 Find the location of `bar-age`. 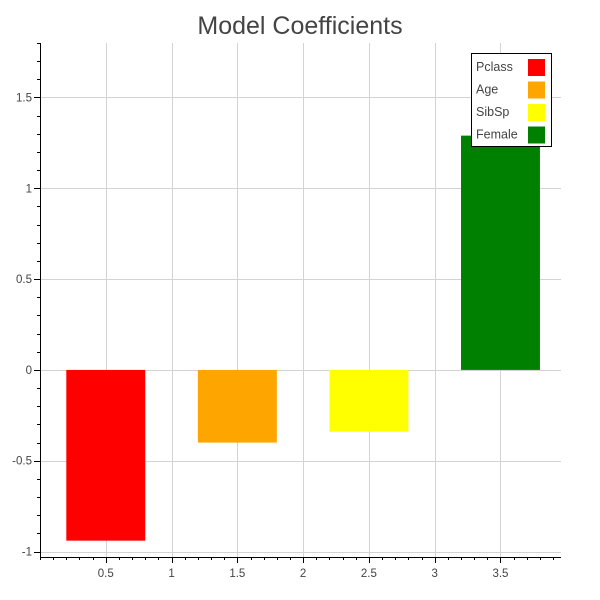

bar-age is located at coordinates (237, 406).